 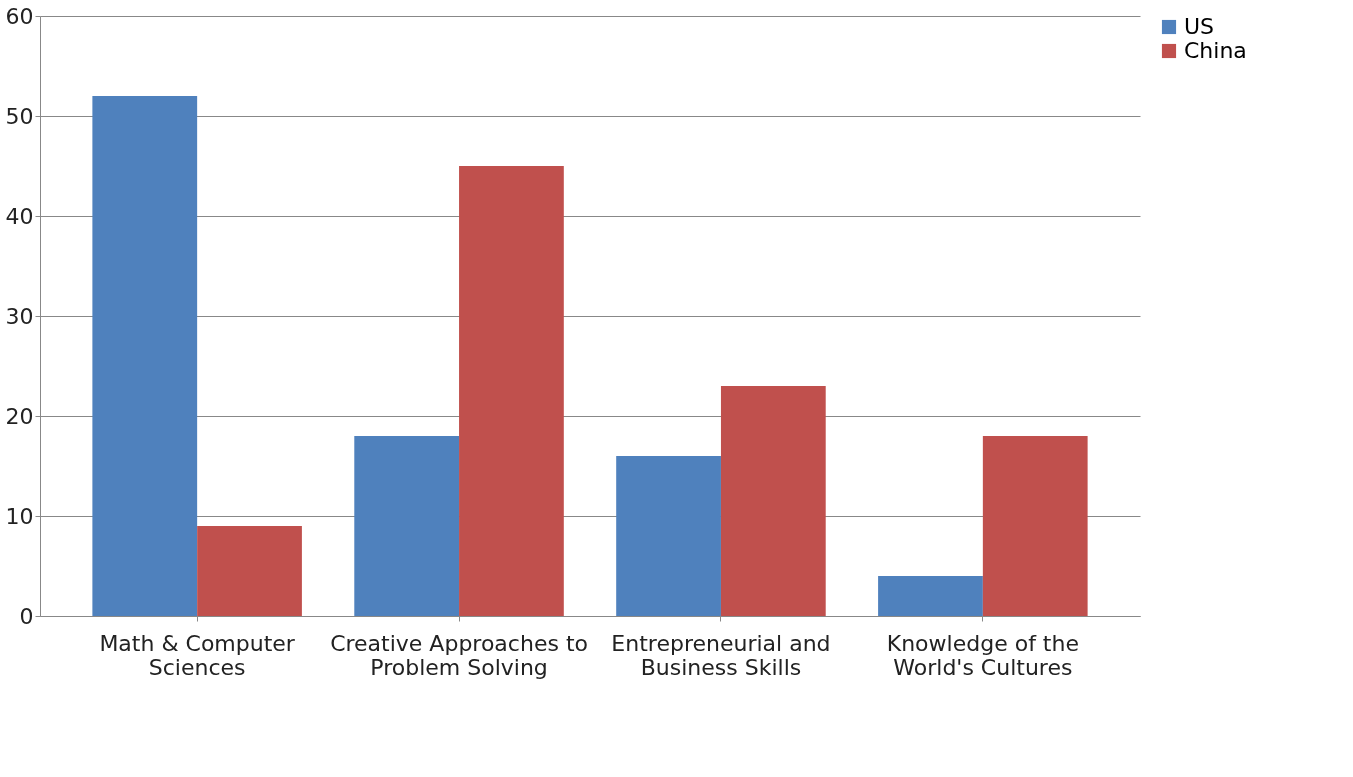 What do you see at coordinates (26, 616) in the screenshot?
I see `y-tick-label: 0` at bounding box center [26, 616].